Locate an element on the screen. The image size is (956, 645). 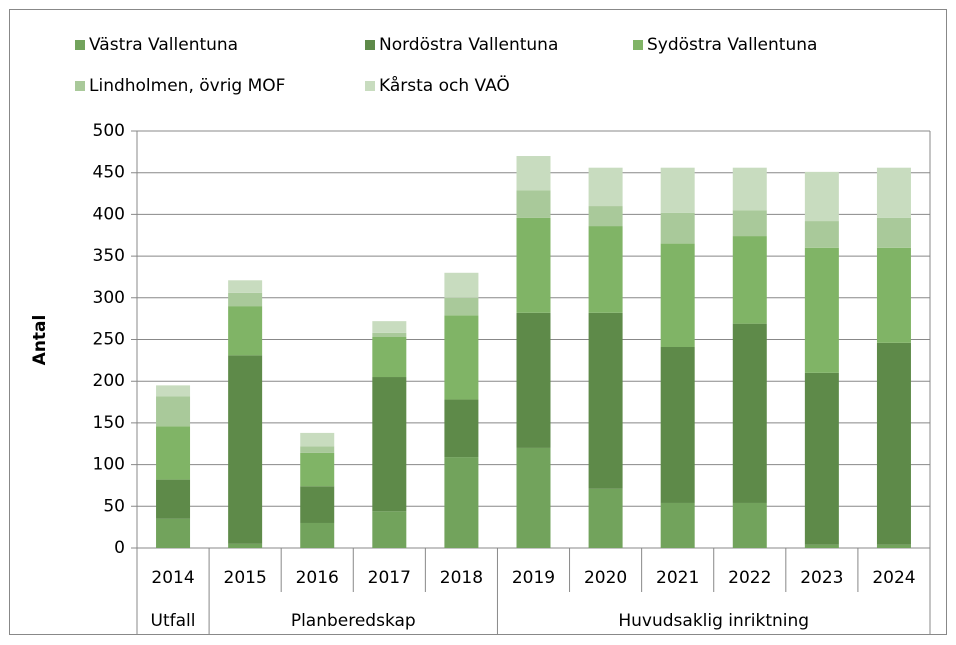
group-label: Planberedskap is located at coordinates (353, 621).